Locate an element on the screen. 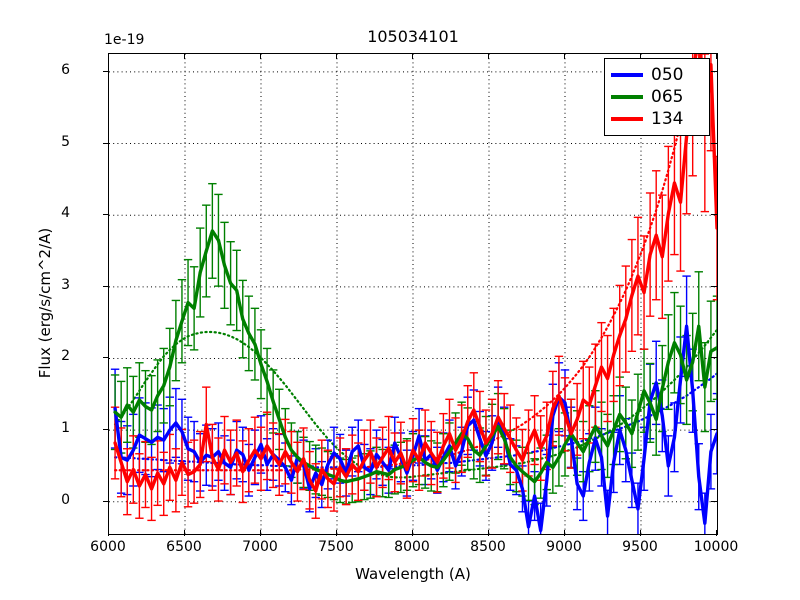 The height and width of the screenshot is (600, 800). x-axis-label: Wavelength (A) is located at coordinates (413, 574).